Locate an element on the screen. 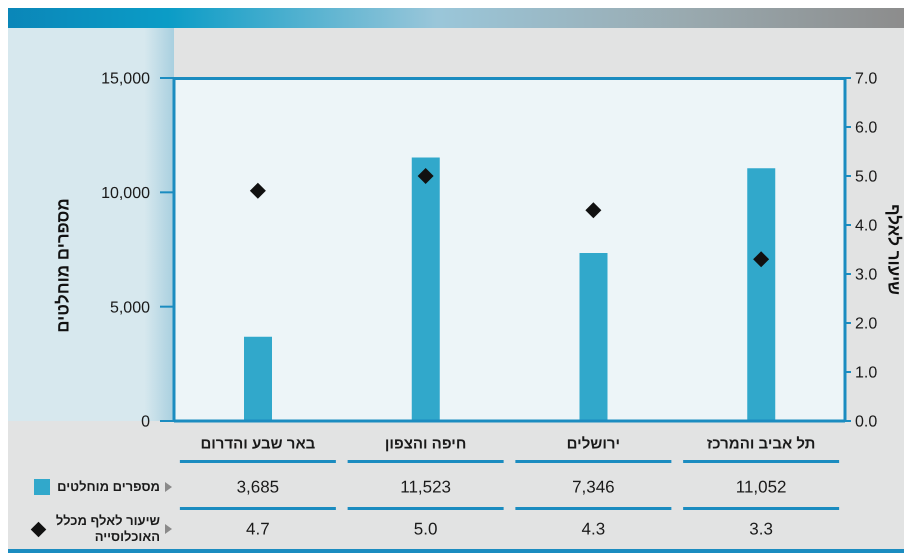 This screenshot has height=555, width=904. data-label: 3.3 is located at coordinates (761, 529).